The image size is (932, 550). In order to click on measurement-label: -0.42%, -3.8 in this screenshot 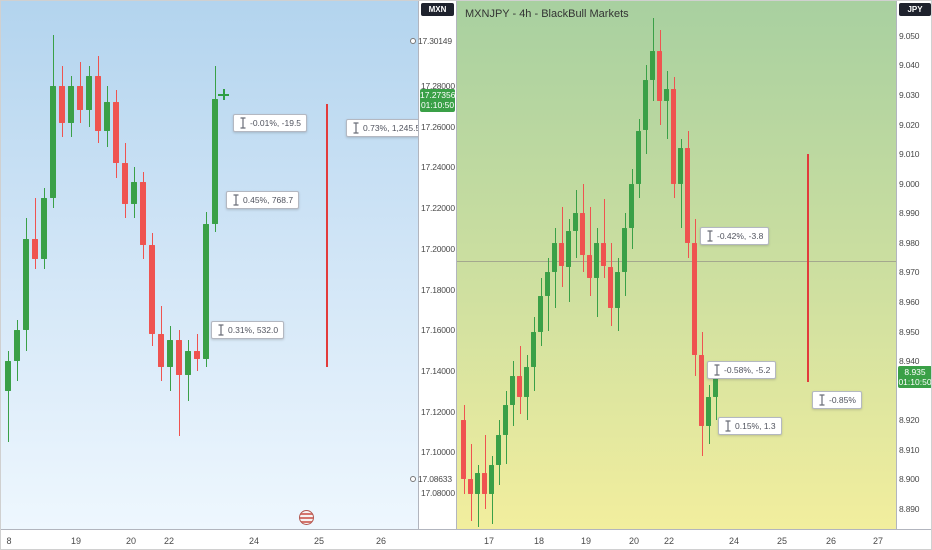, I will do `click(735, 236)`.